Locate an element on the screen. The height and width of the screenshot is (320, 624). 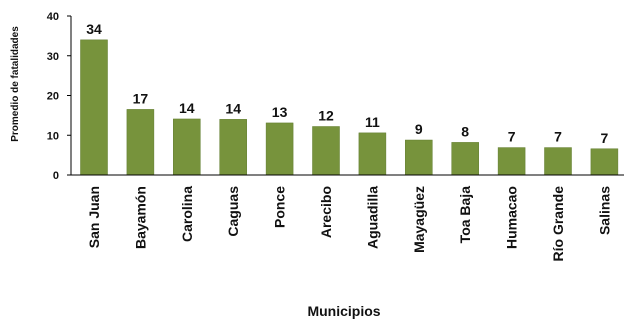
category-label-9: Humacao is located at coordinates (512, 217).